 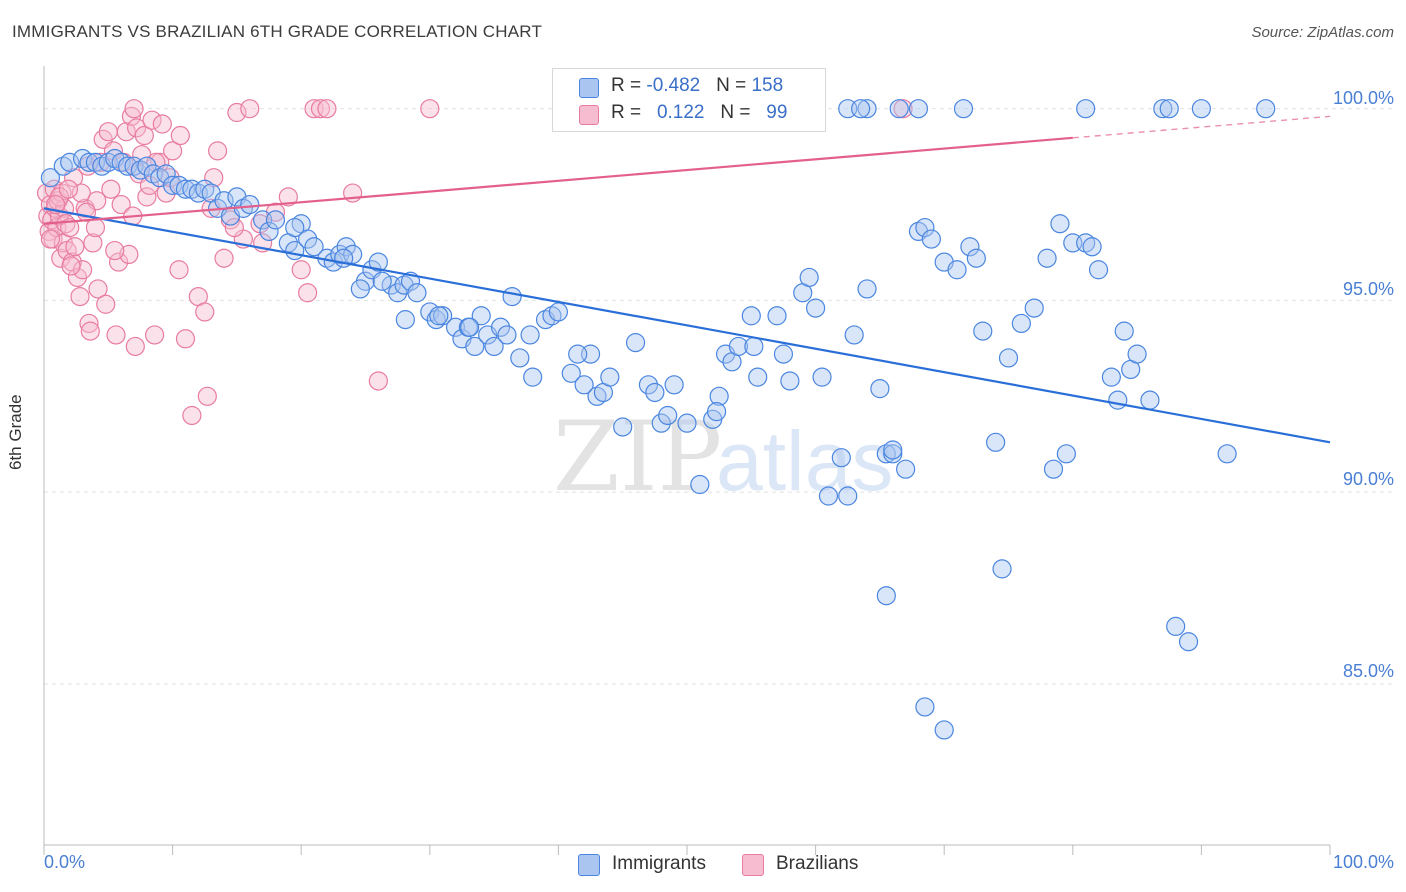 What do you see at coordinates (637, 457) in the screenshot?
I see `watermark-zip: ZIP` at bounding box center [637, 457].